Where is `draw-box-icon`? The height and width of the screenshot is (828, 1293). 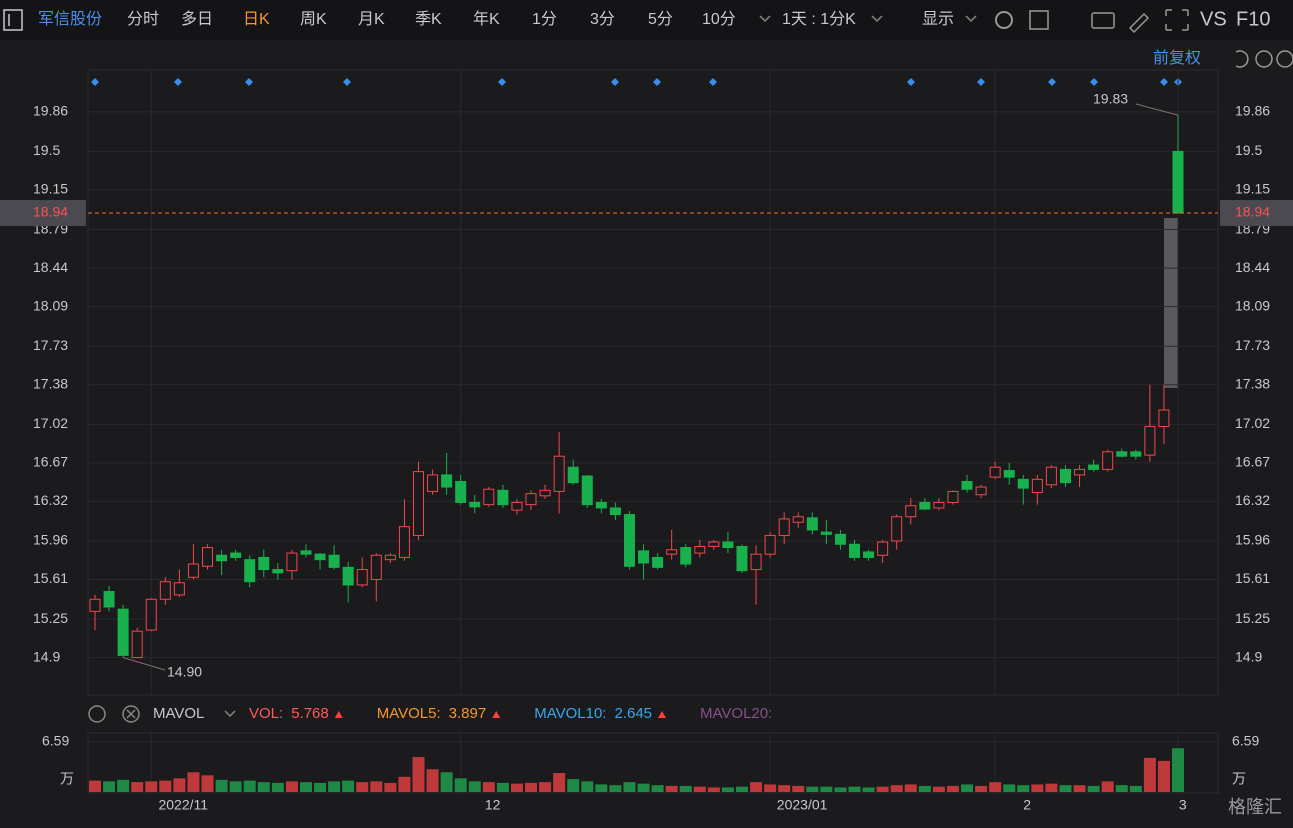
draw-box-icon is located at coordinates (1039, 20).